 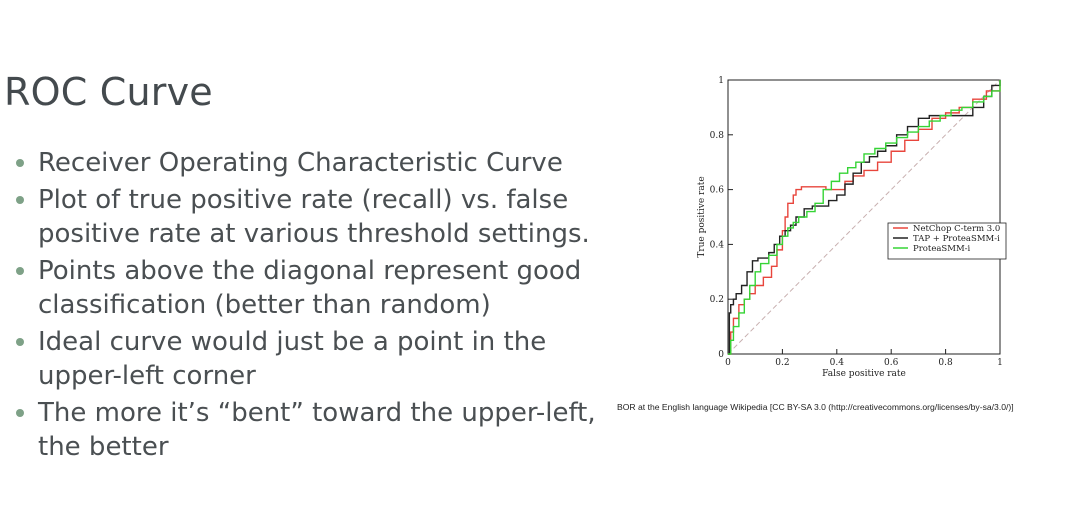 I want to click on plot-border, so click(x=864, y=217).